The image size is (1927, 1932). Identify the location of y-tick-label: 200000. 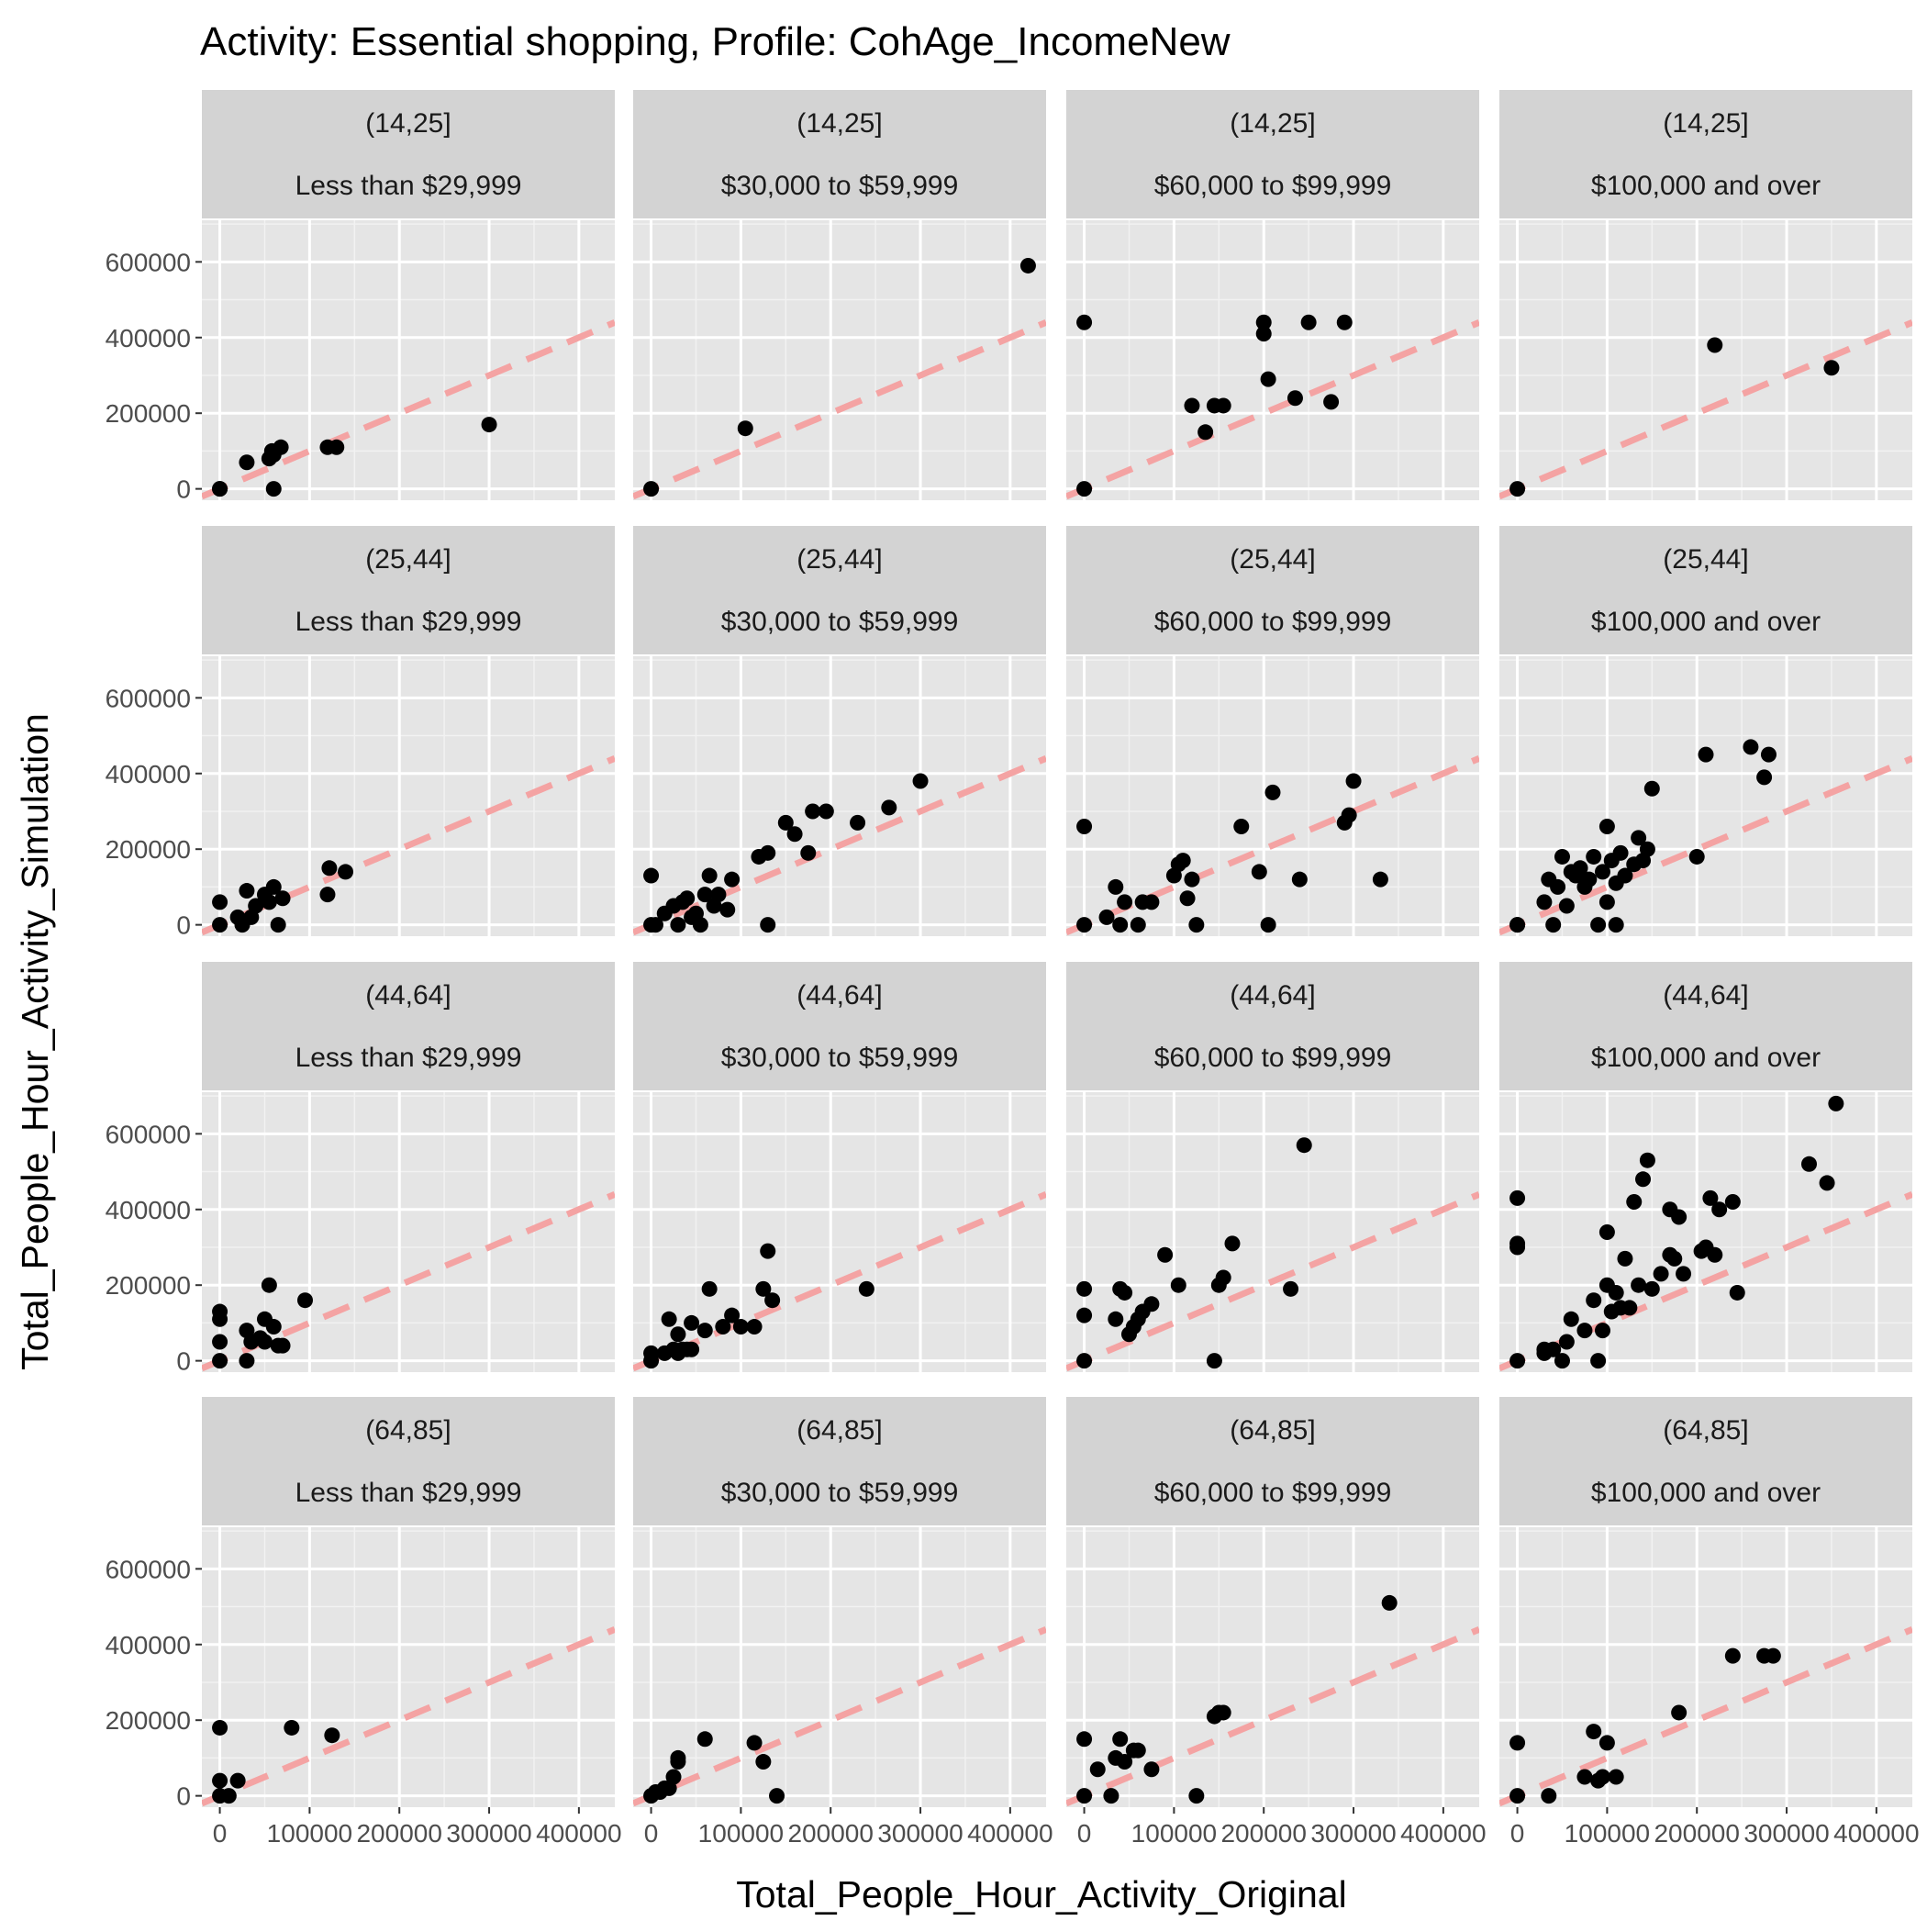
(148, 1285).